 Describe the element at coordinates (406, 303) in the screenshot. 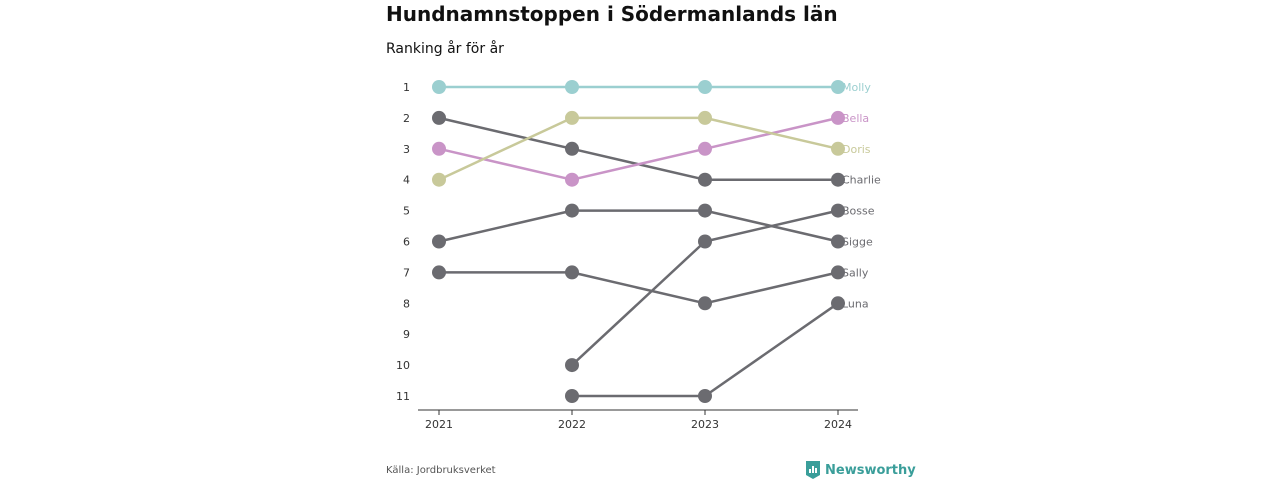

I see `y-tick-label: 8` at that location.